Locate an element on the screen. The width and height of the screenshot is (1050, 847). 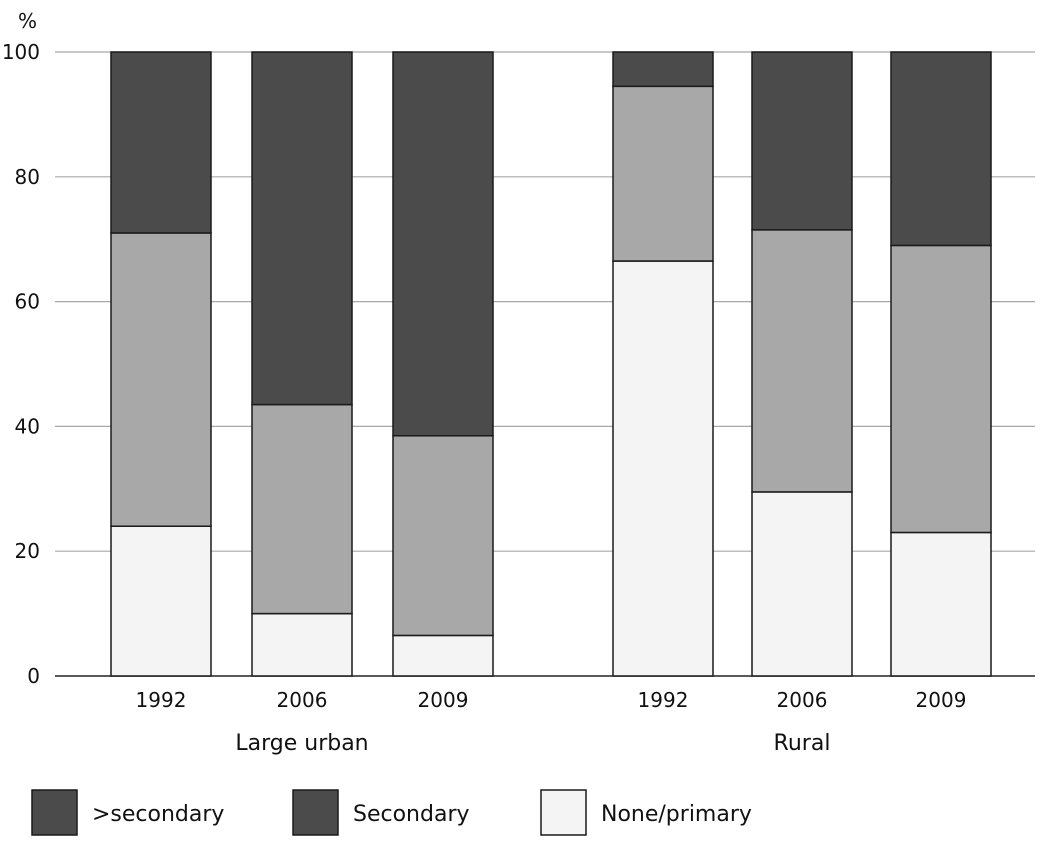
y-tick-label: 80 is located at coordinates (27, 177).